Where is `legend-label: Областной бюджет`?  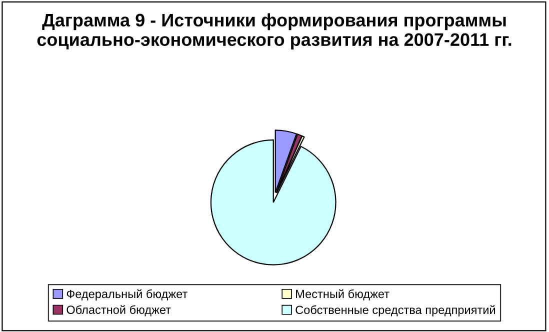 legend-label: Областной бюджет is located at coordinates (118, 310).